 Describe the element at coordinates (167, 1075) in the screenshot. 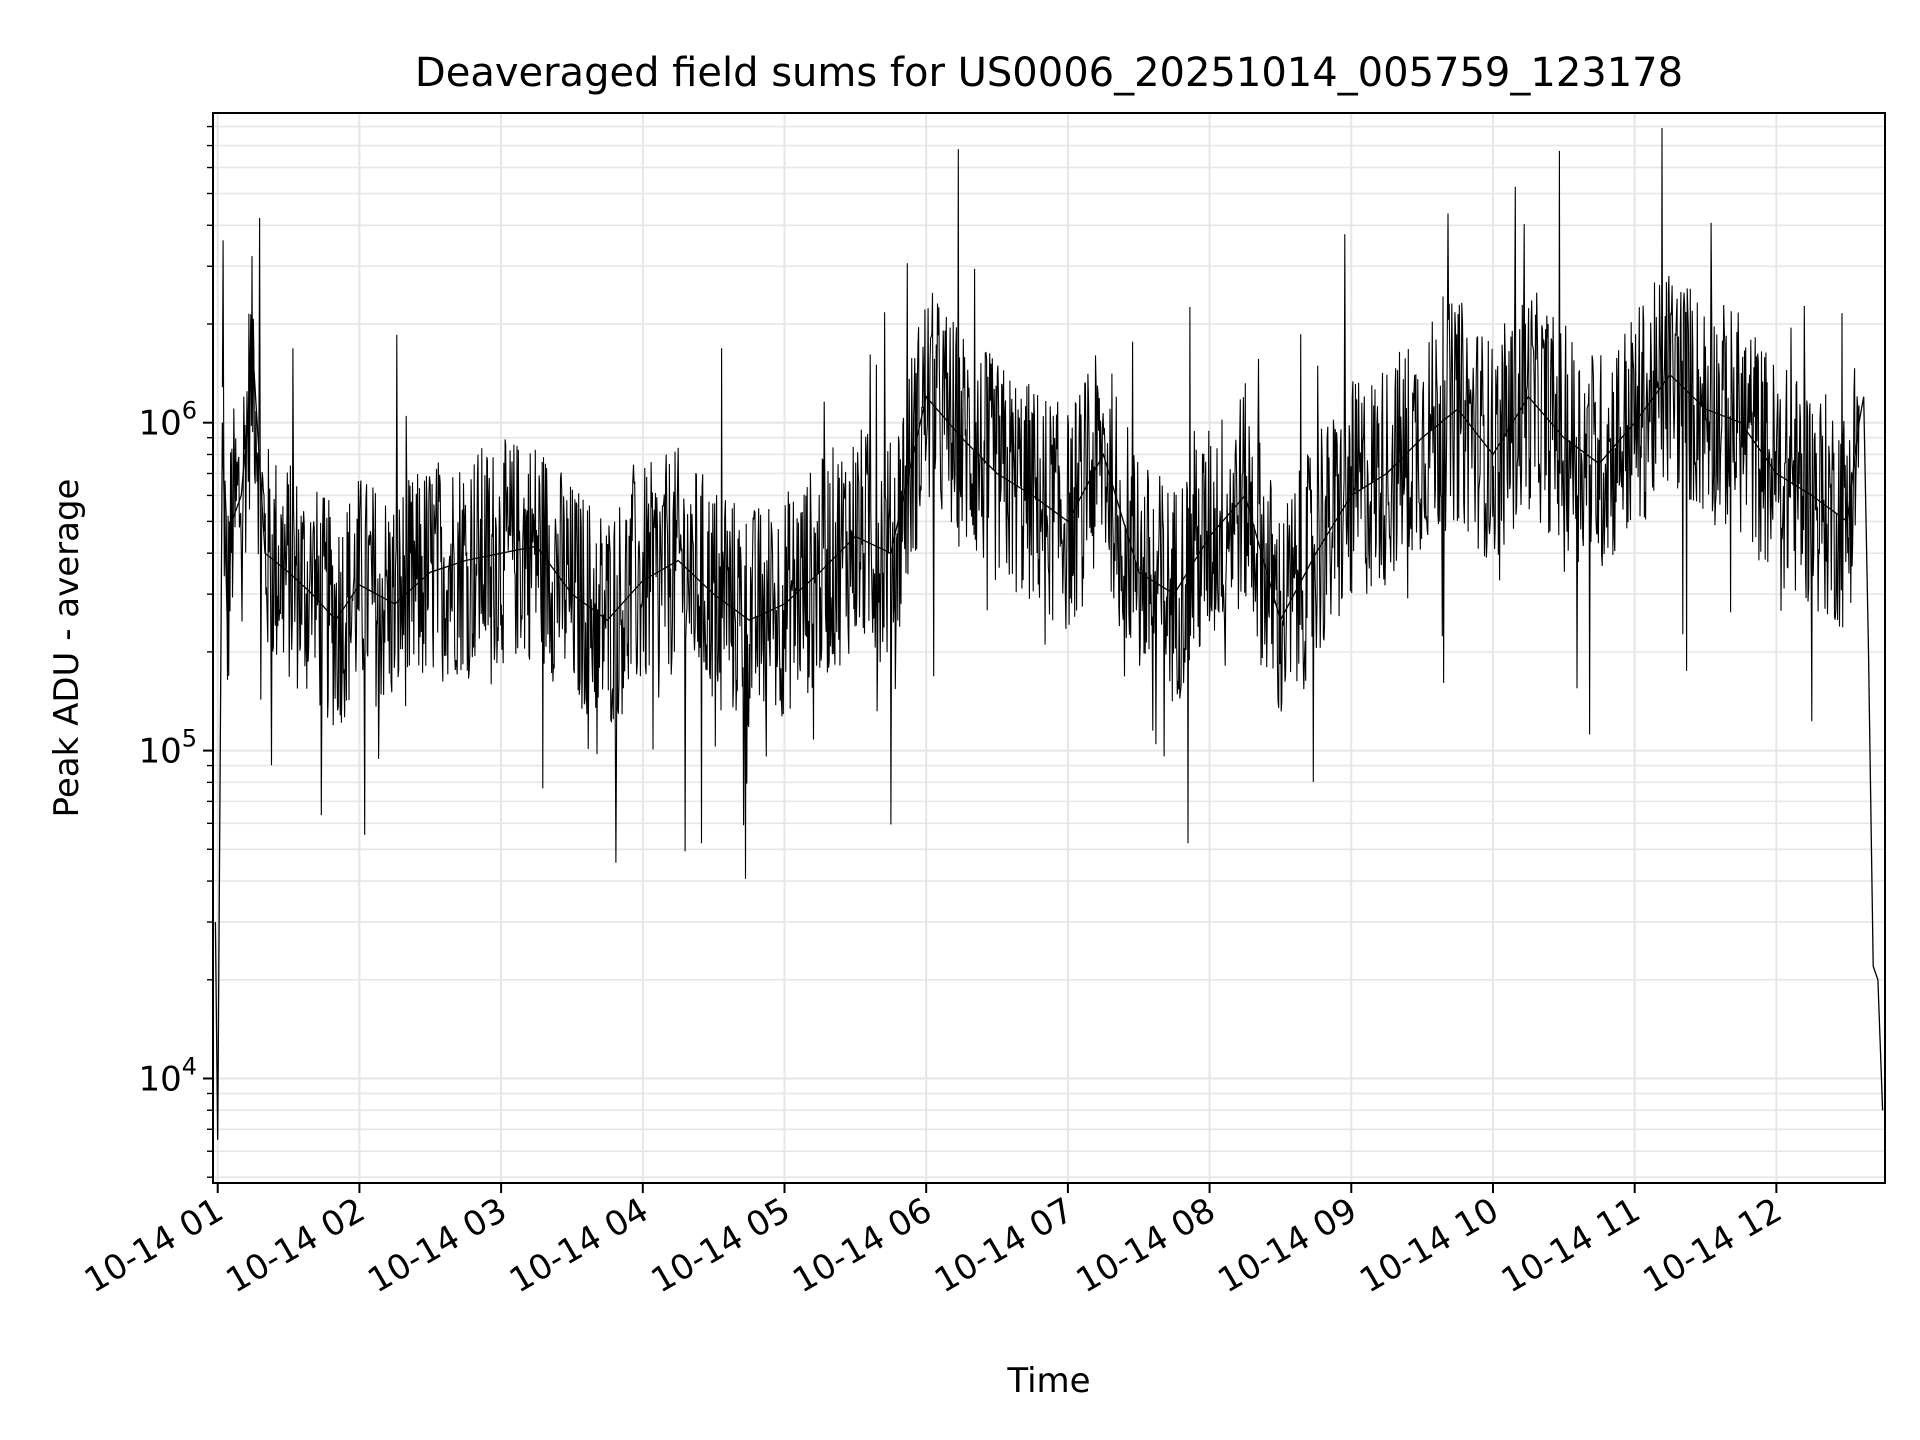

I see `y-tick-label: 10⁴` at that location.